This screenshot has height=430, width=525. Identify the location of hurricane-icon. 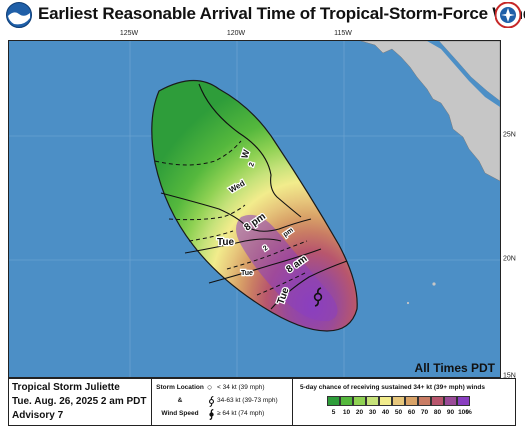
(211, 415).